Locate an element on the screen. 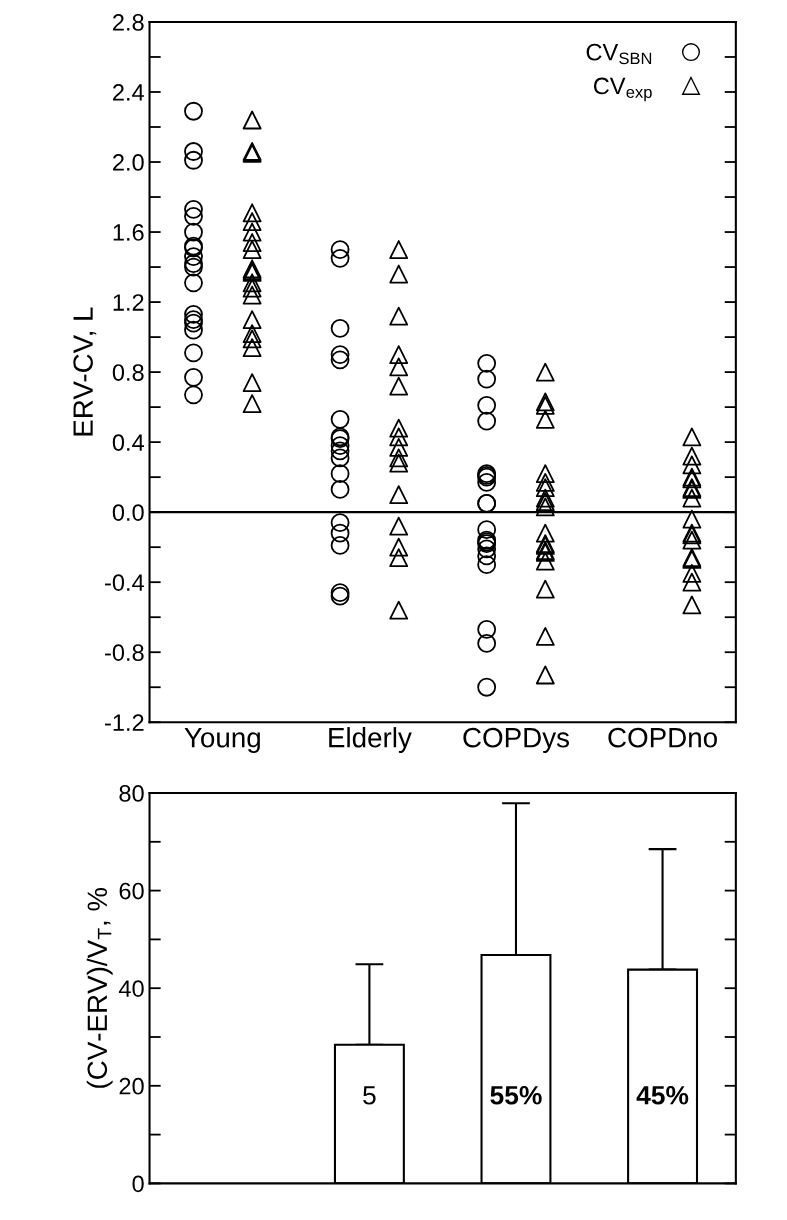 Image resolution: width=787 pixels, height=1220 pixels. annotation: 45% is located at coordinates (662, 1095).